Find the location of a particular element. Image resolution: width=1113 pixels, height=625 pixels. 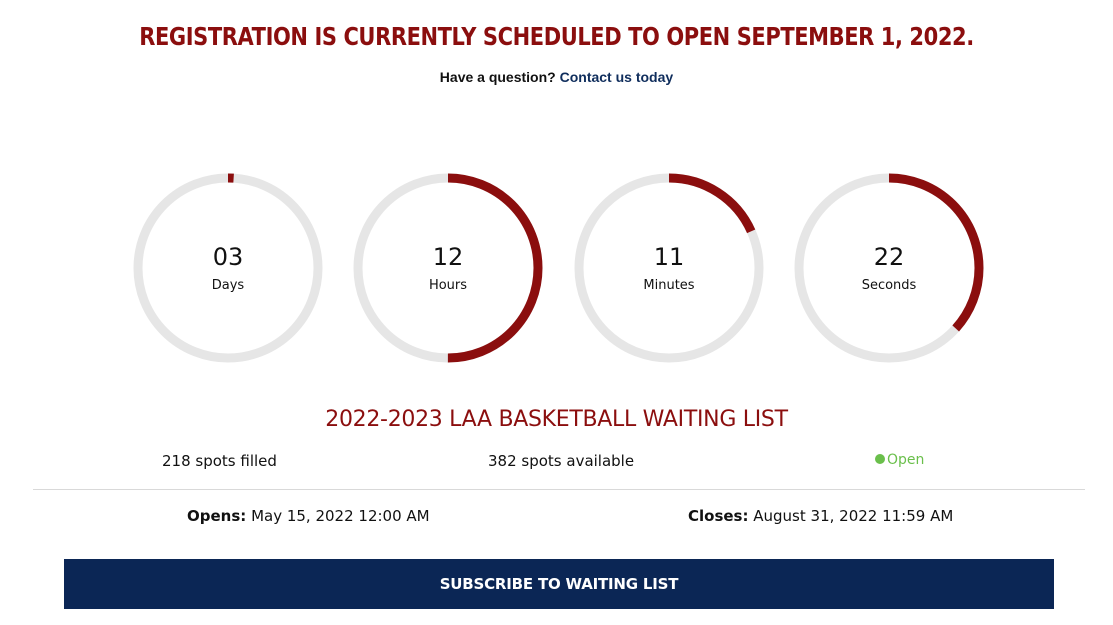

hours-label: Hours is located at coordinates (448, 285).